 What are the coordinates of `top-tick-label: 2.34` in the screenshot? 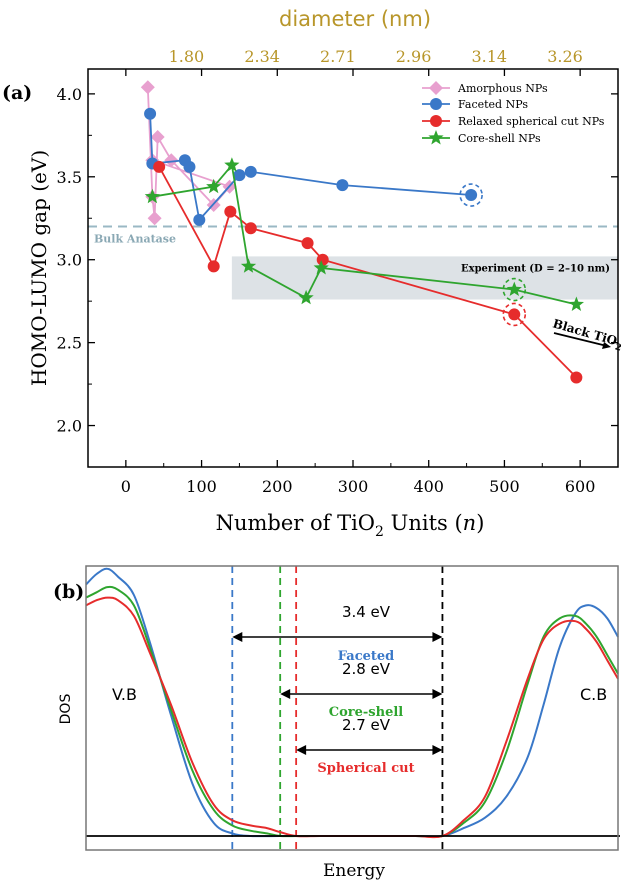 It's located at (262, 56).